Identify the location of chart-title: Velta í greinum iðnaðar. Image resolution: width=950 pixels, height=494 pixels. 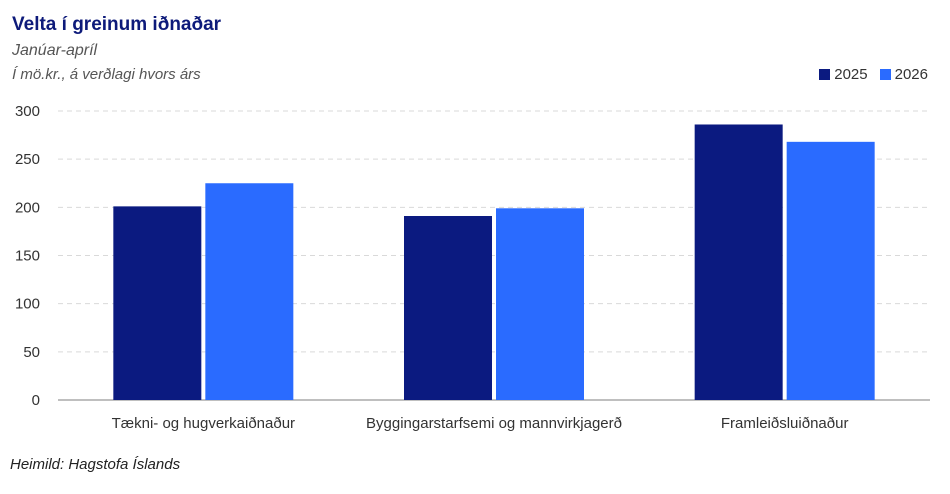
(117, 24).